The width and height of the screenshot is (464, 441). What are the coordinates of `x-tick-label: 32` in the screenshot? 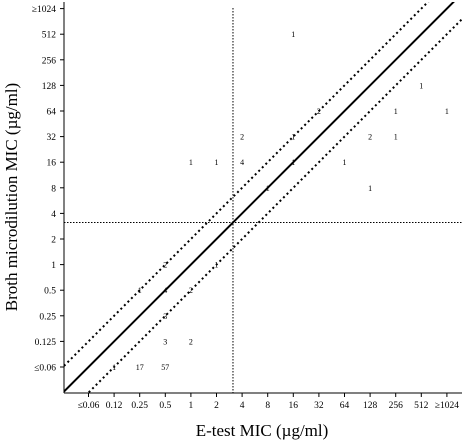 It's located at (319, 406).